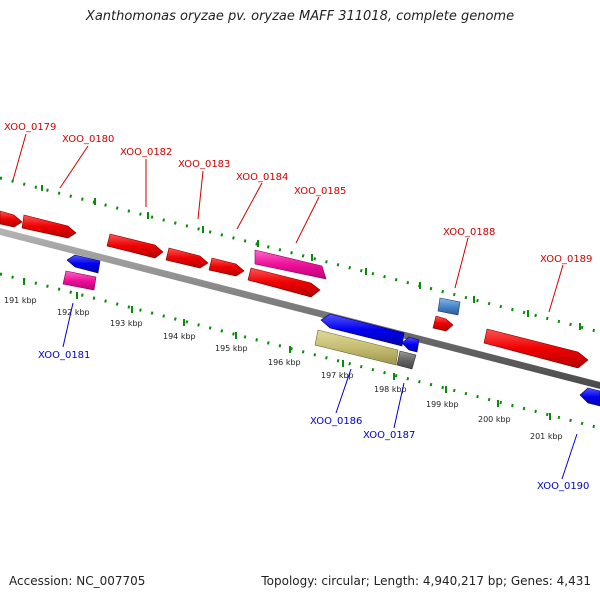  What do you see at coordinates (494, 419) in the screenshot?
I see `tick-label: 200 kbp` at bounding box center [494, 419].